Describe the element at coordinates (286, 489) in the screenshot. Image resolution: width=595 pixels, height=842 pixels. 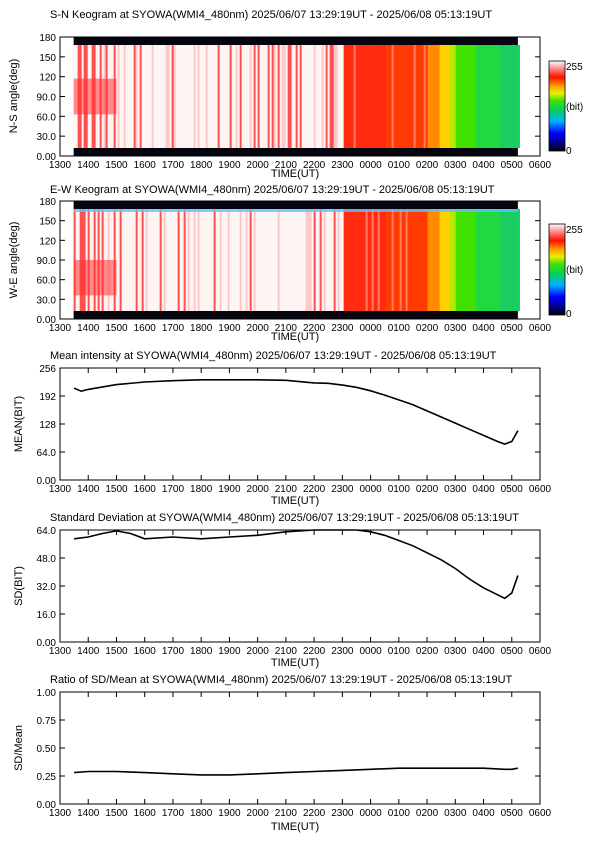
I see `x-tick-label: 2100` at that location.